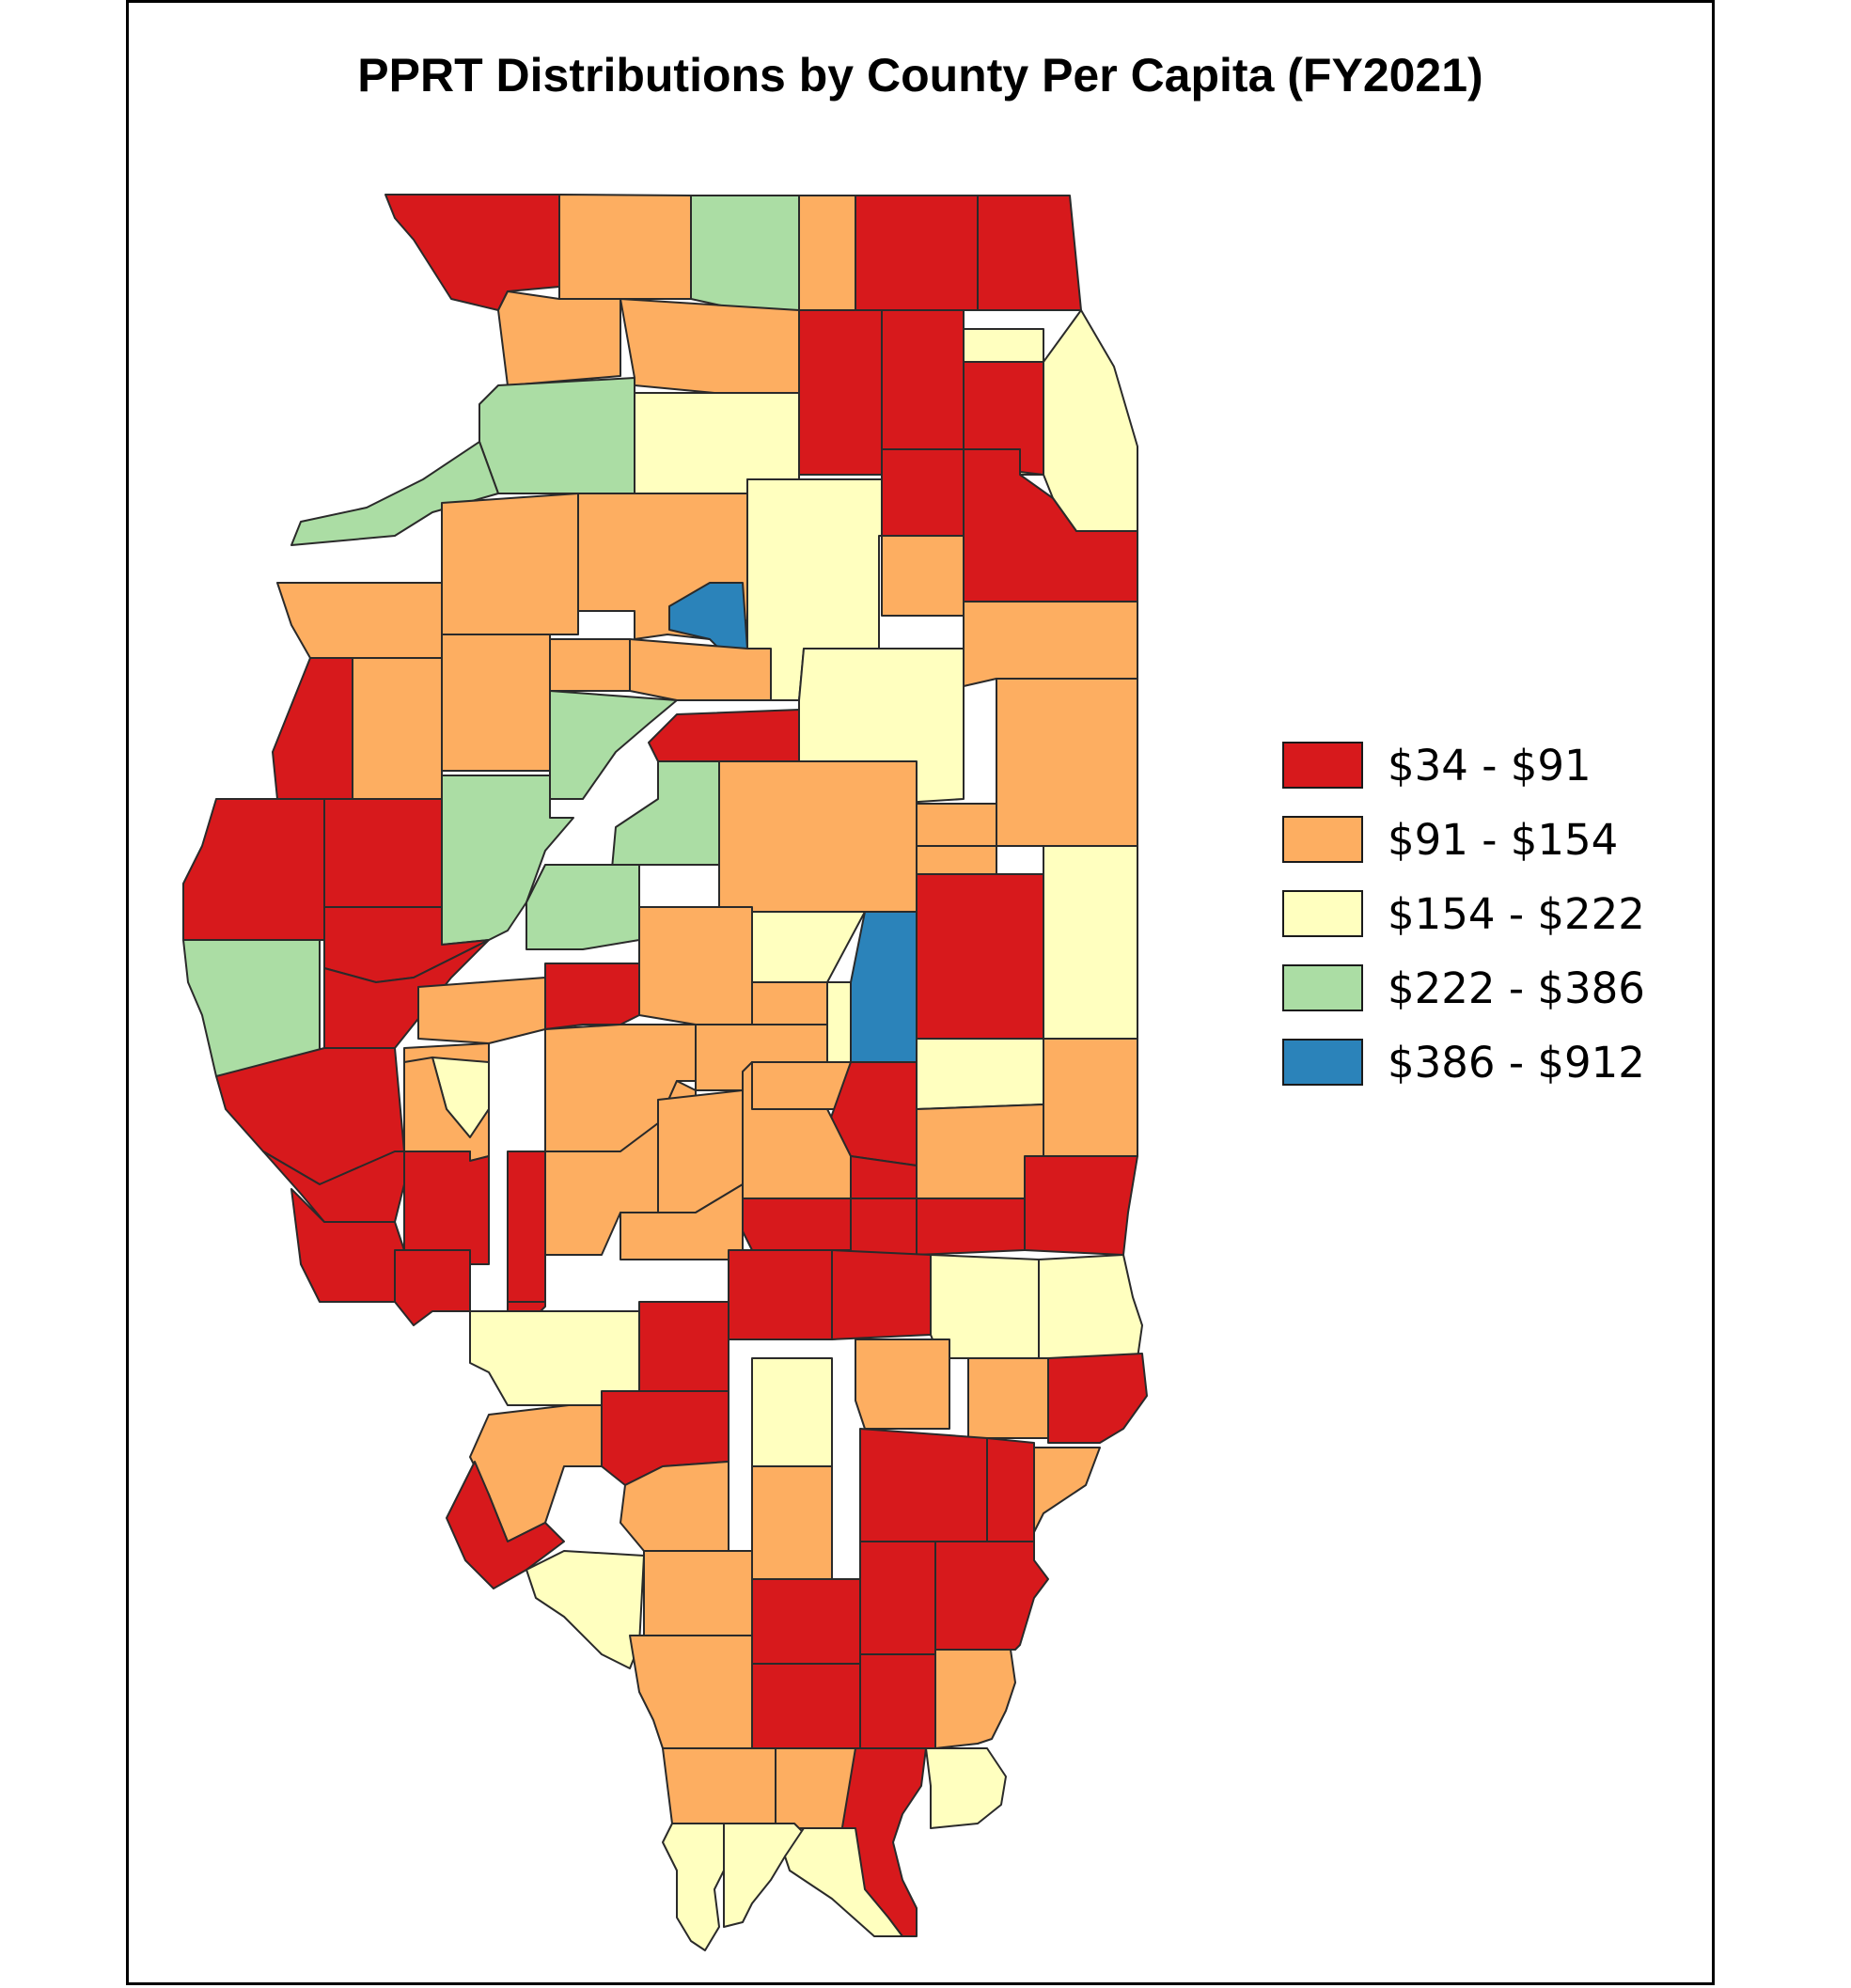 The image size is (1851, 1988). I want to click on county-wabash-north, so click(1097, 1398).